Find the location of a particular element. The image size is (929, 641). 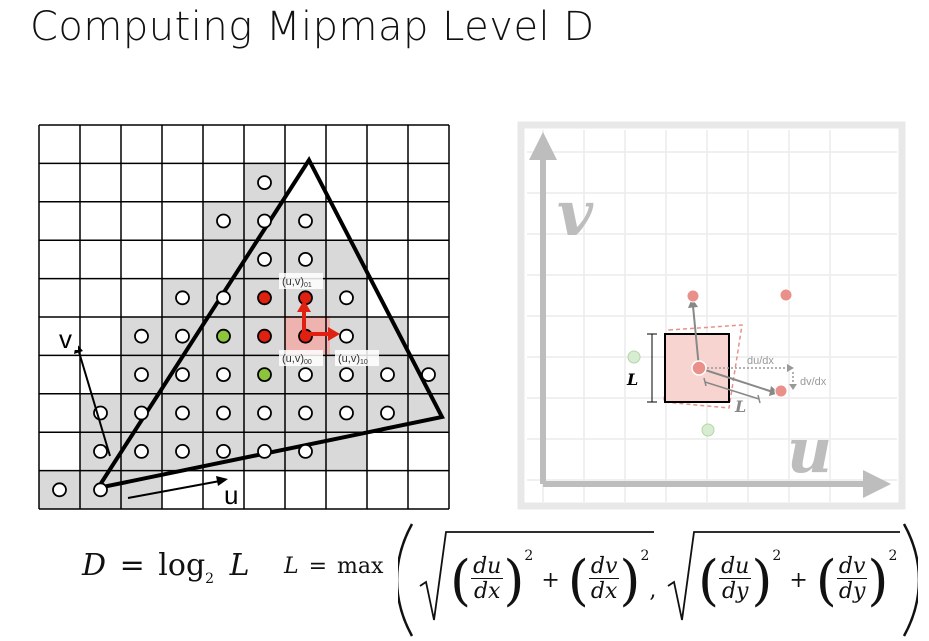

sqrt1-content: ( du dx ) 2 + ( dv dx ) 2 , is located at coordinates (553, 580).